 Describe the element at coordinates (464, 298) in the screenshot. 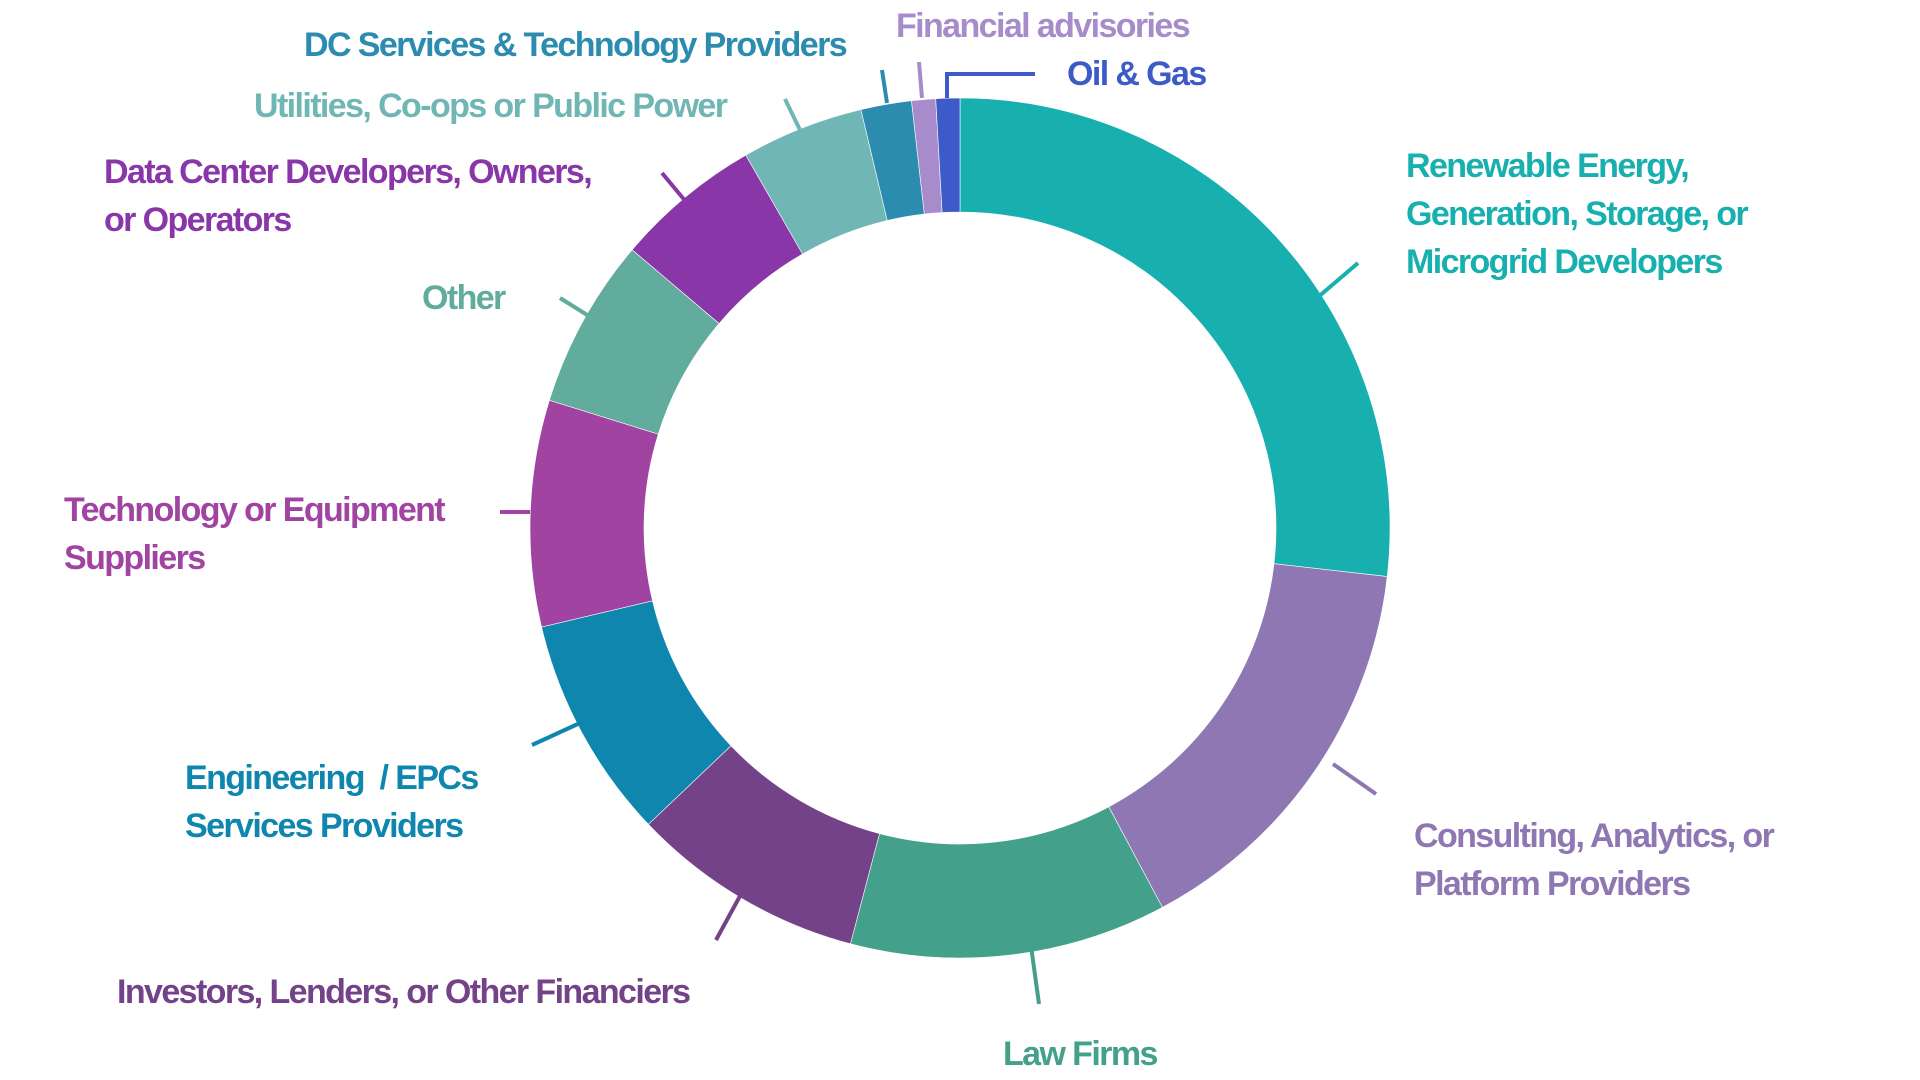

I see `slice-label: Other` at that location.